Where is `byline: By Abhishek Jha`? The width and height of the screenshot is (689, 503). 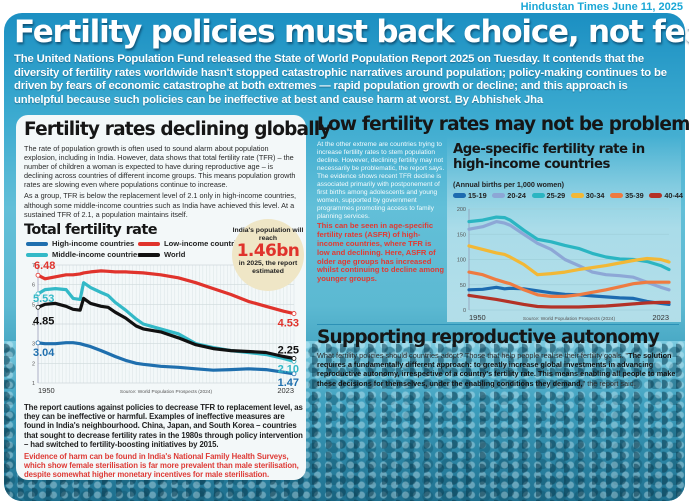
byline: By Abhishek Jha is located at coordinates (499, 99).